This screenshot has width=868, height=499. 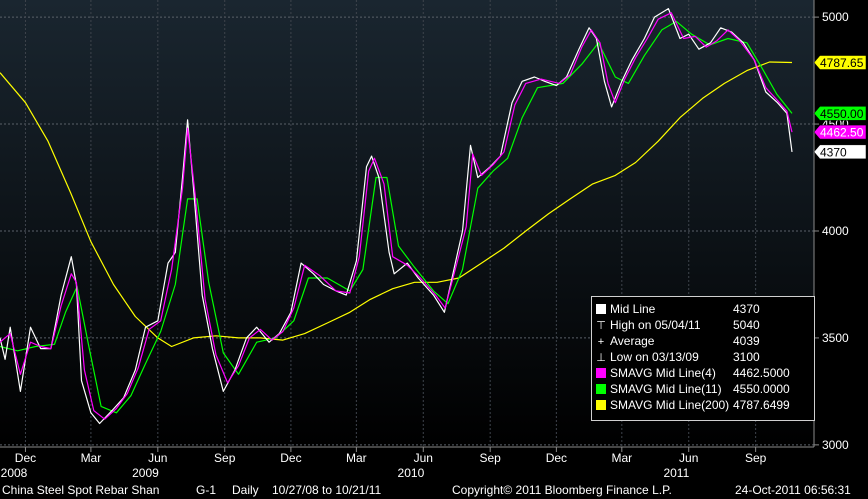 I want to click on legend-value: 4787.6499, so click(x=761, y=405).